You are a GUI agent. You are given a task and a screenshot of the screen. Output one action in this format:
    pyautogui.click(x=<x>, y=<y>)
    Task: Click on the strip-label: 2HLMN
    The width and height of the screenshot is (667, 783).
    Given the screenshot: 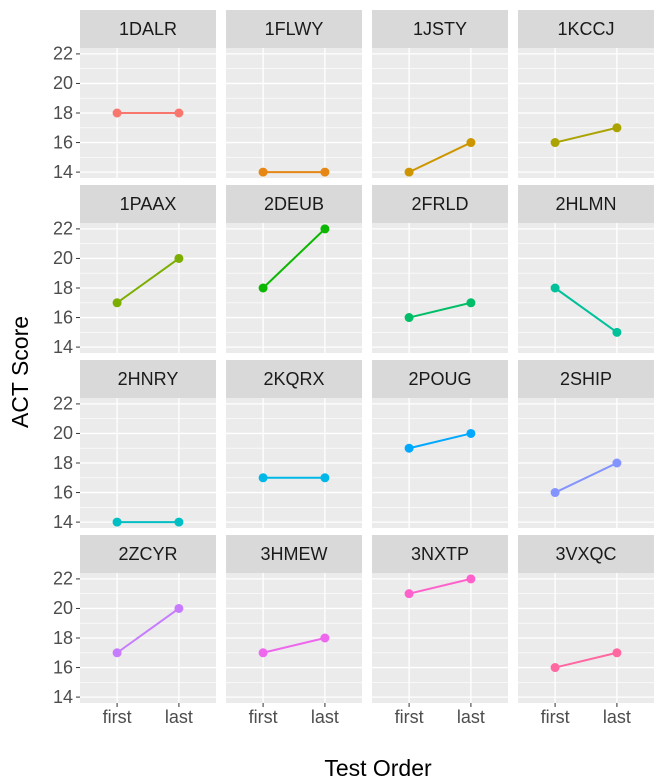 What is the action you would take?
    pyautogui.click(x=585, y=204)
    